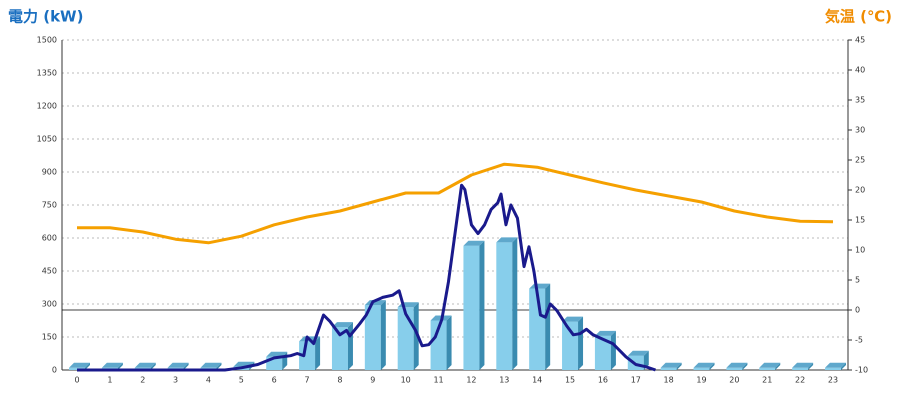 Image resolution: width=900 pixels, height=400 pixels. Describe the element at coordinates (636, 380) in the screenshot. I see `x-tick-label: 17` at that location.